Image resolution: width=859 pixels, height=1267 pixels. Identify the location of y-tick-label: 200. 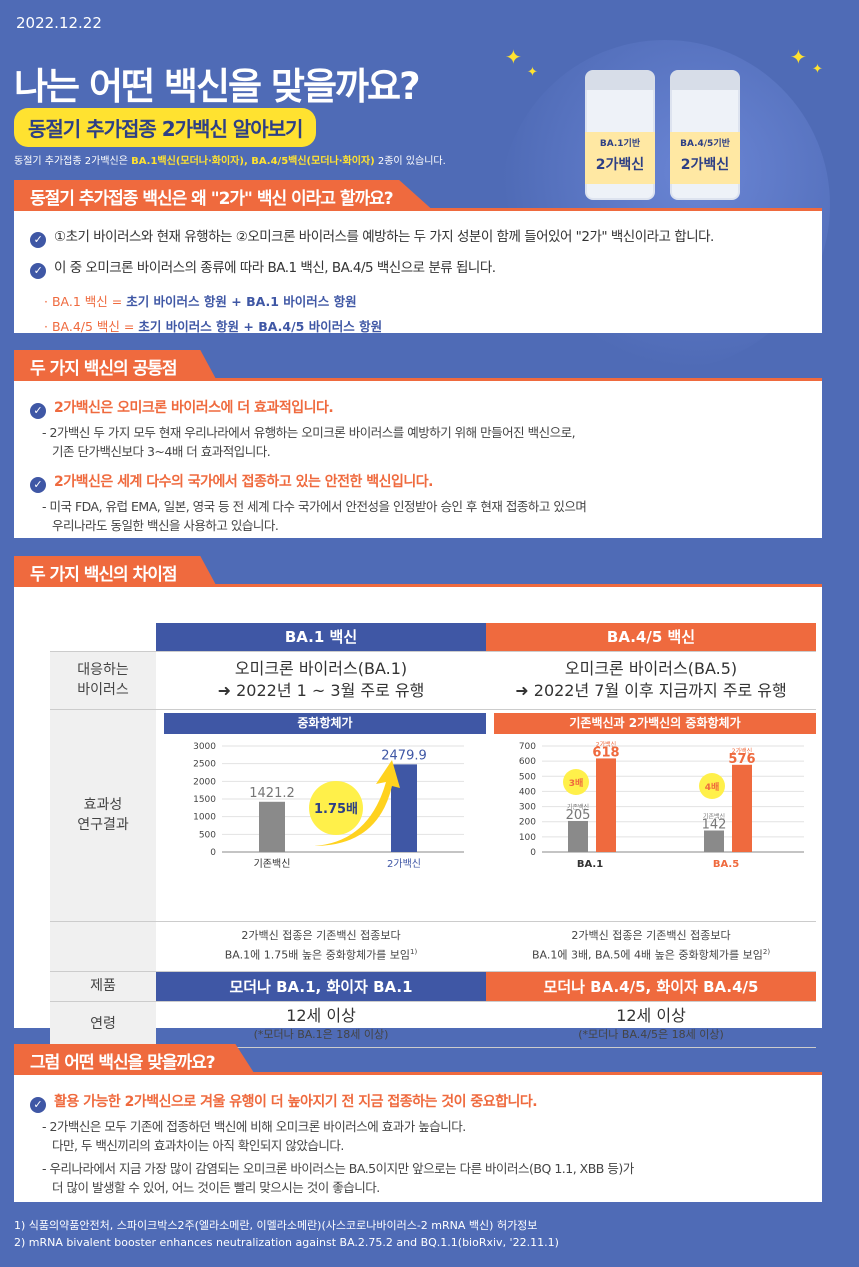
(527, 822).